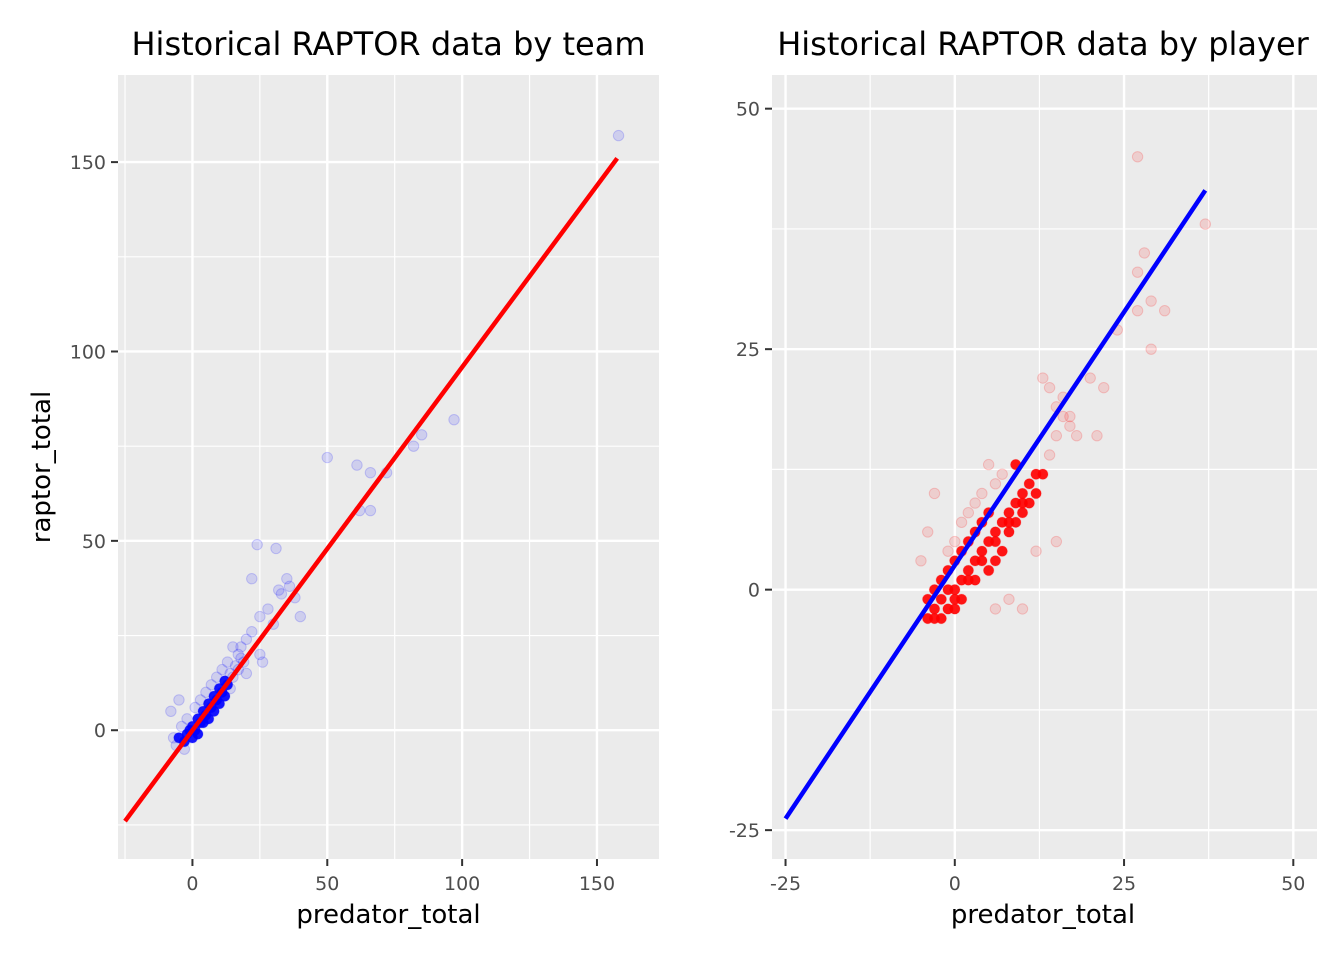 The width and height of the screenshot is (1344, 960). What do you see at coordinates (597, 884) in the screenshot?
I see `x-tick-label: 150` at bounding box center [597, 884].